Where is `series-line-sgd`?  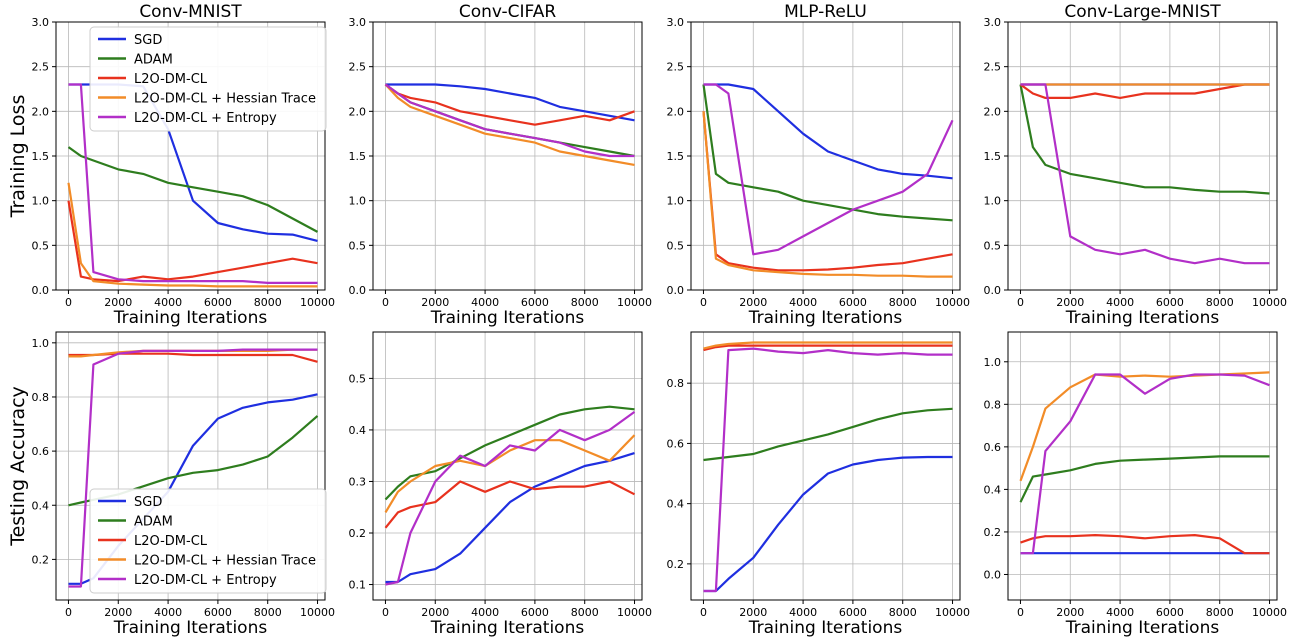 series-line-sgd is located at coordinates (828, 131).